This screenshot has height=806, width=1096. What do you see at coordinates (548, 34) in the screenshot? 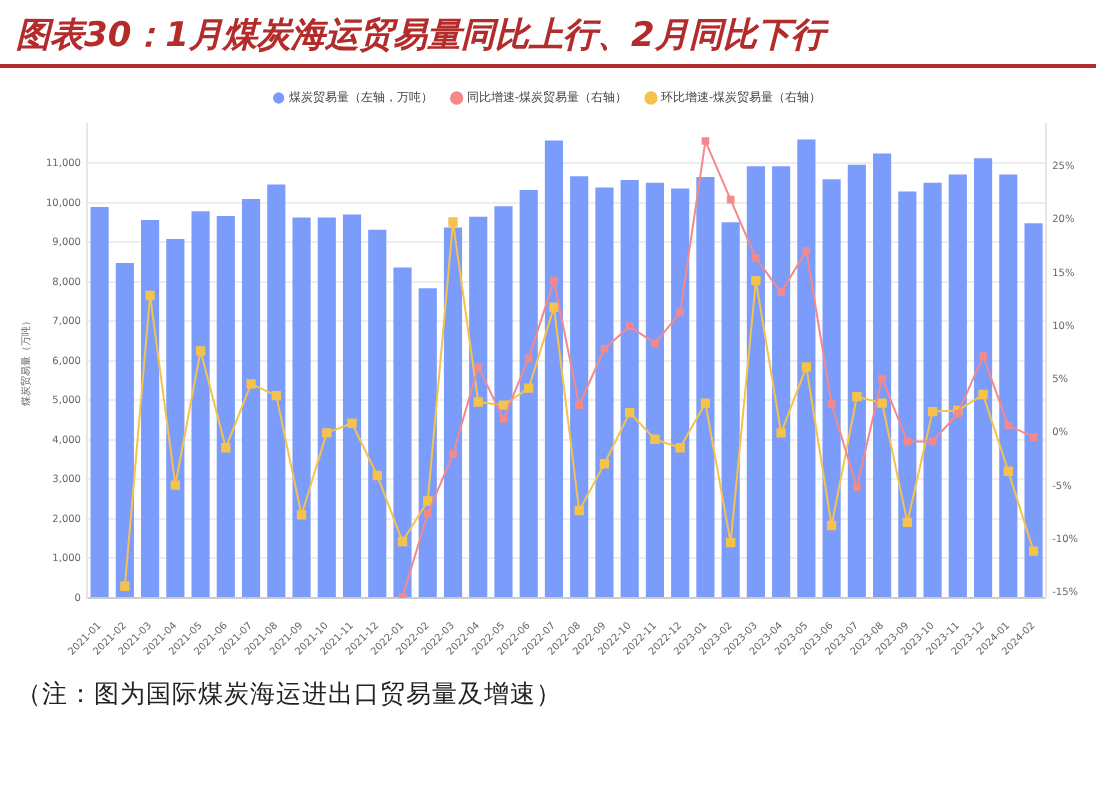
I see `chart-title: 图表30：1月煤炭海运贸易量同比上行、2月同比下行` at bounding box center [548, 34].